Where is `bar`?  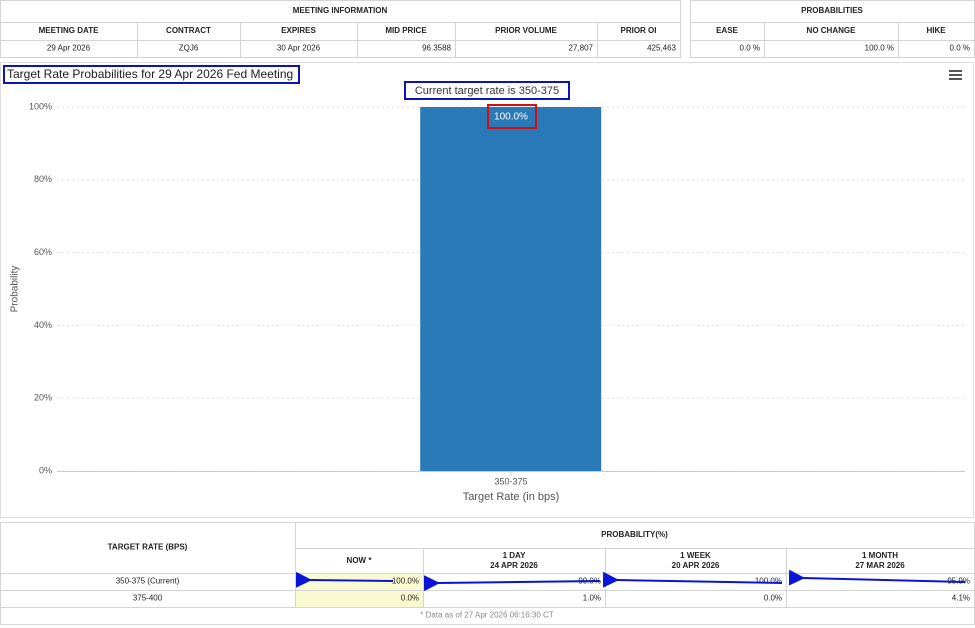 bar is located at coordinates (511, 289).